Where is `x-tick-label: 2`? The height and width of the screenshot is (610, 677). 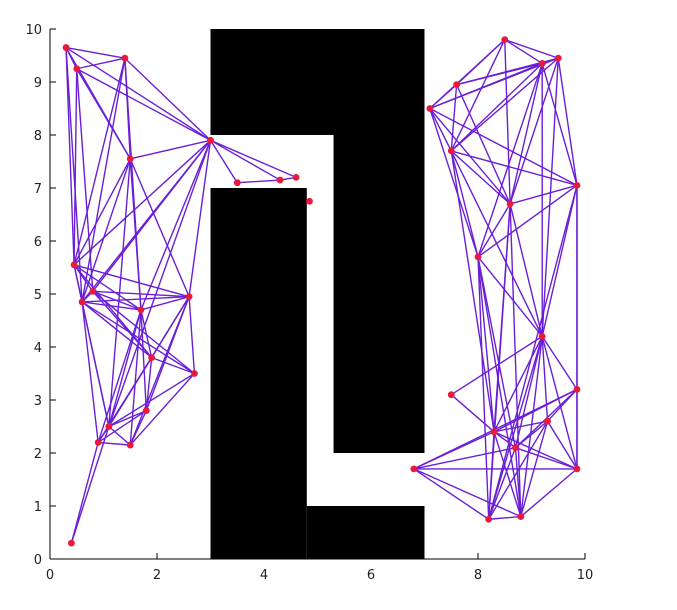
x-tick-label: 2 is located at coordinates (157, 575).